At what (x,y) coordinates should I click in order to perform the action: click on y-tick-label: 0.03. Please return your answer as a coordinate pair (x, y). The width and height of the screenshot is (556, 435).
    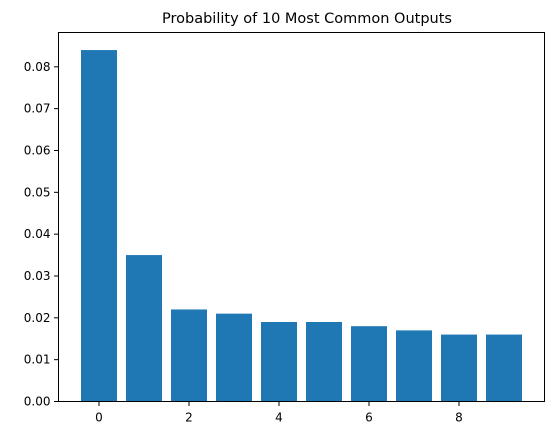
    Looking at the image, I should click on (37, 276).